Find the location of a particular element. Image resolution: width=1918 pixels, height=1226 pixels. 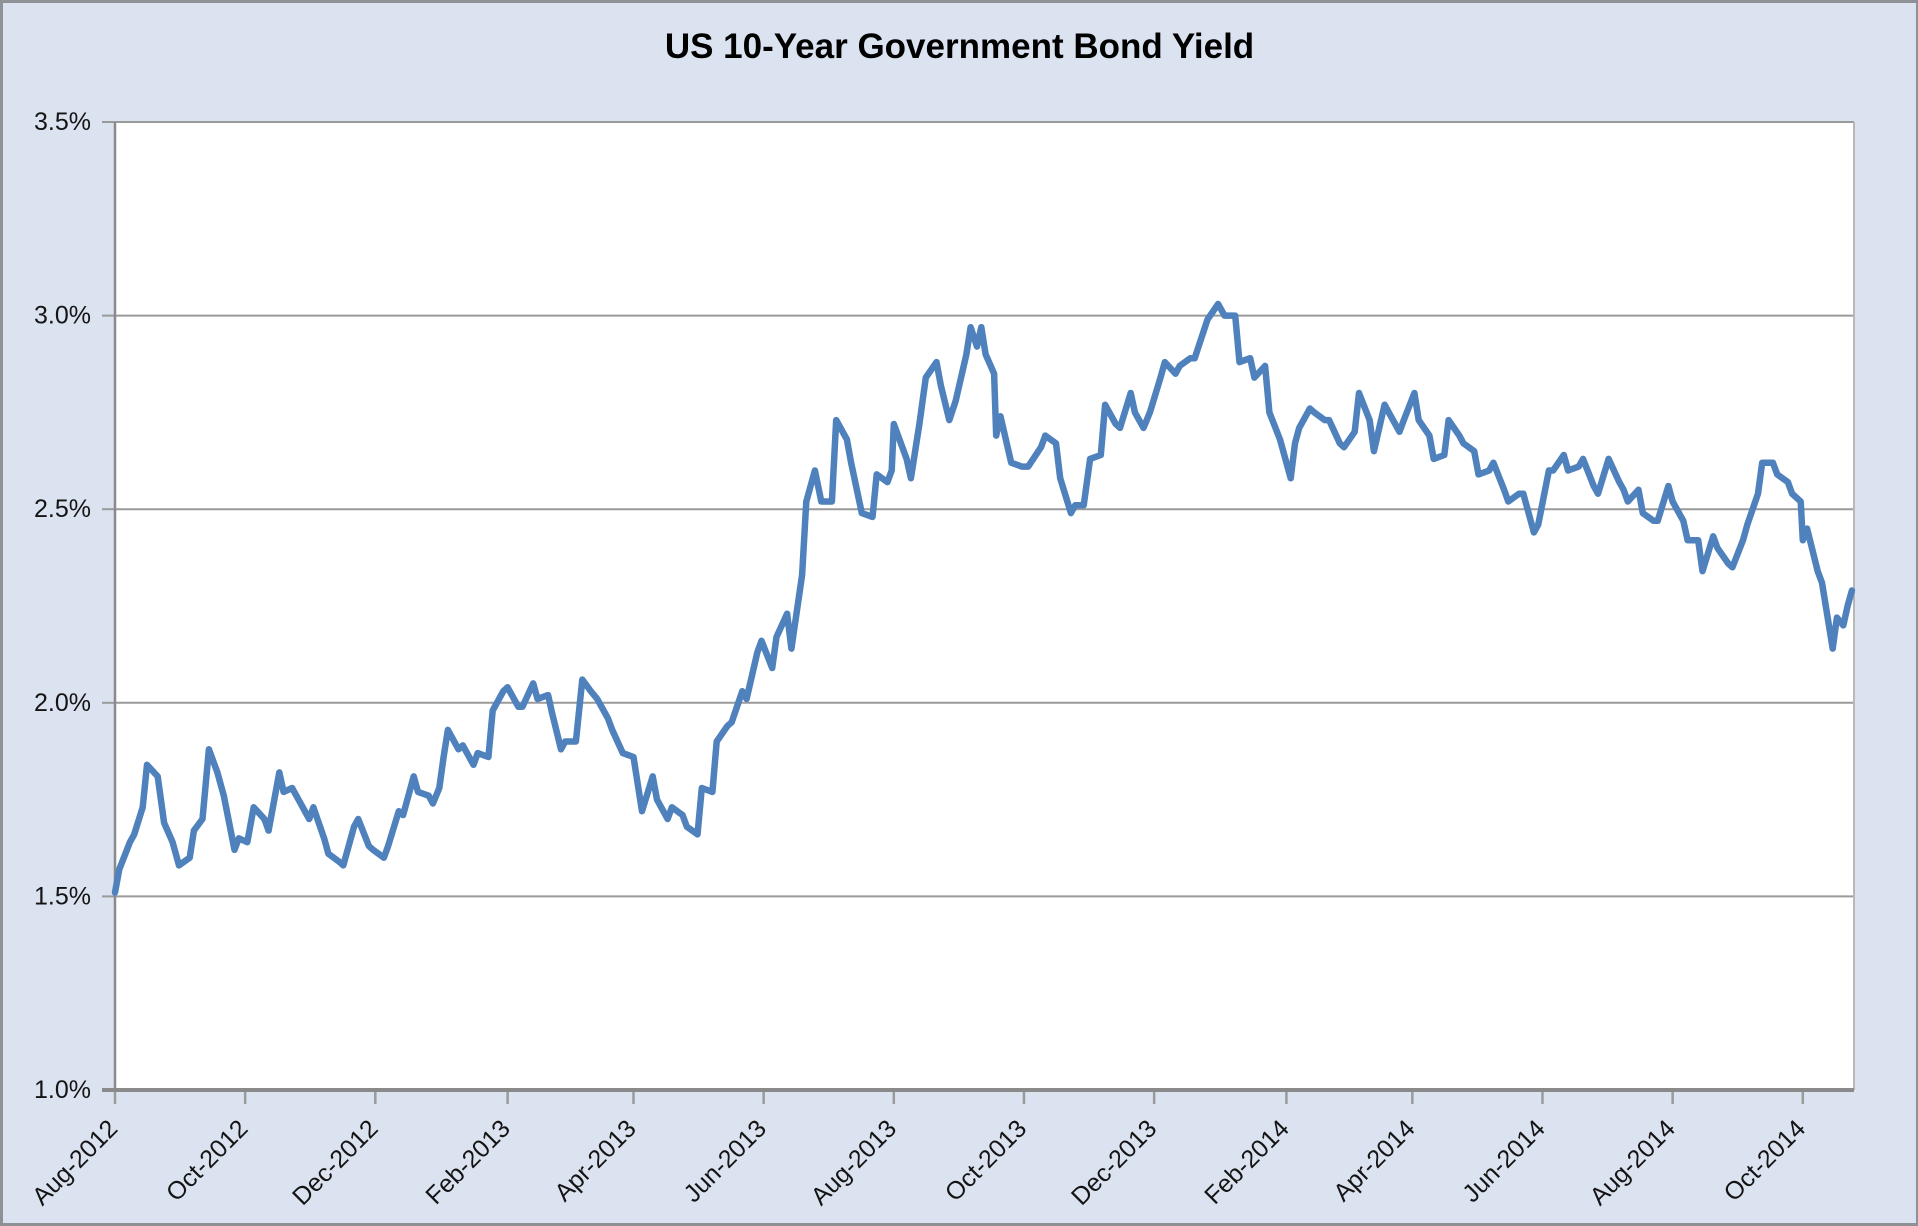

x-axis-label: Apr-2014 is located at coordinates (1374, 1160).